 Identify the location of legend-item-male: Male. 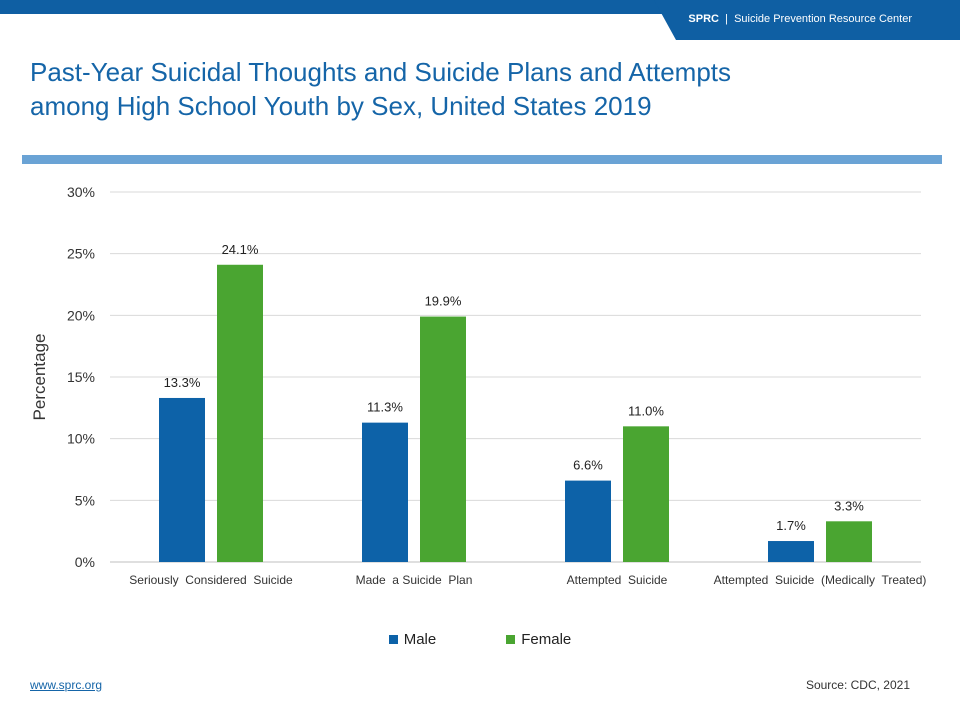
(412, 639).